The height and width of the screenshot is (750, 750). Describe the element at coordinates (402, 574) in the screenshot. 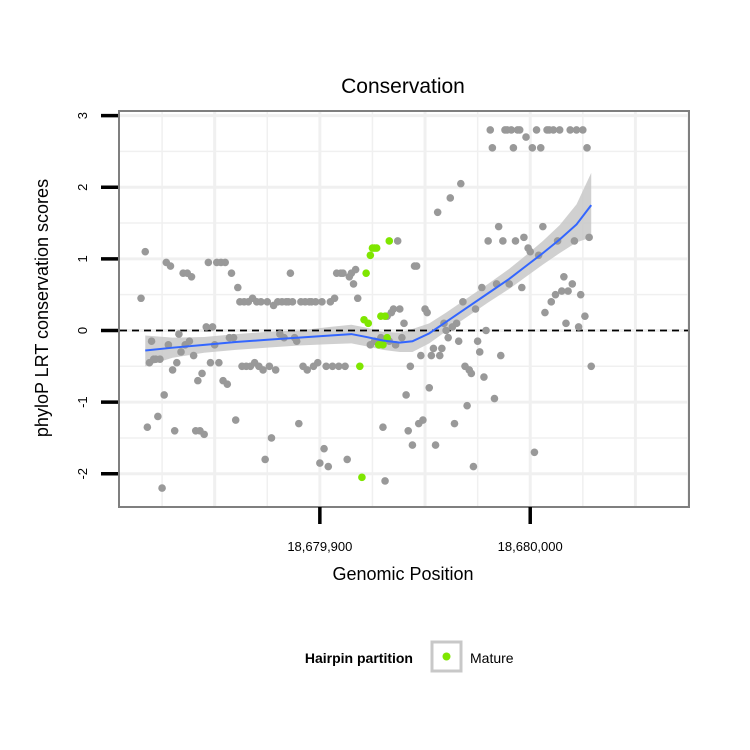

I see `x-axis-label: Genomic Position` at that location.